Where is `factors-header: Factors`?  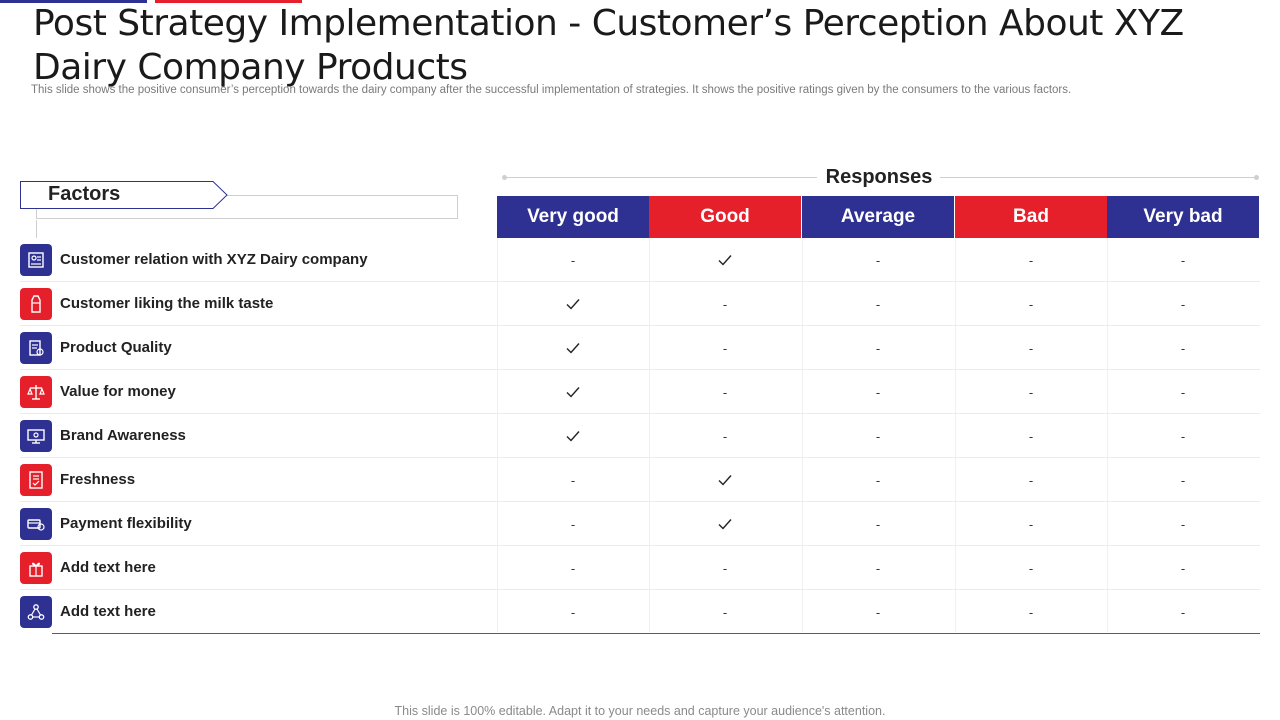 factors-header: Factors is located at coordinates (124, 195).